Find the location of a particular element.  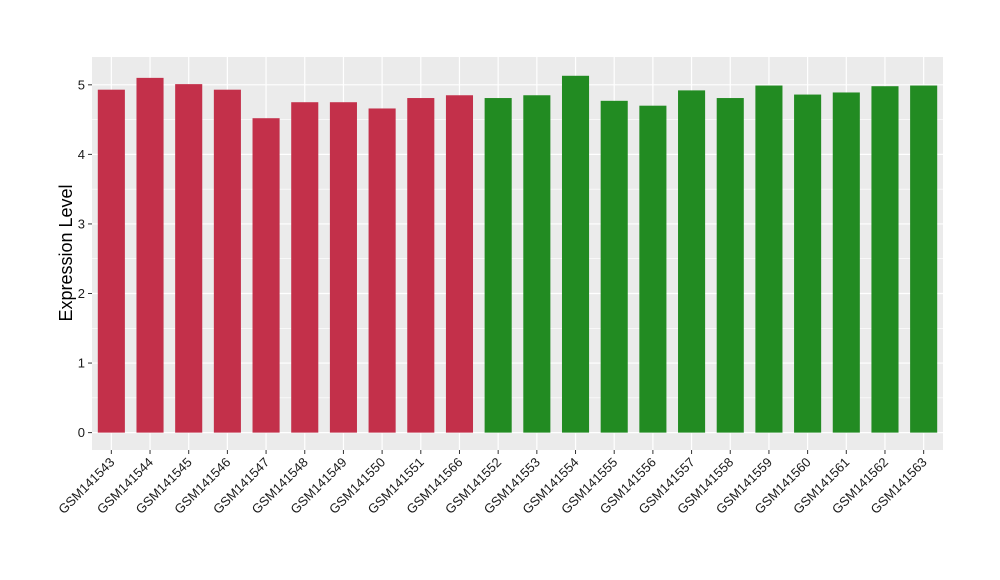

bar-GSM141555 is located at coordinates (614, 266).